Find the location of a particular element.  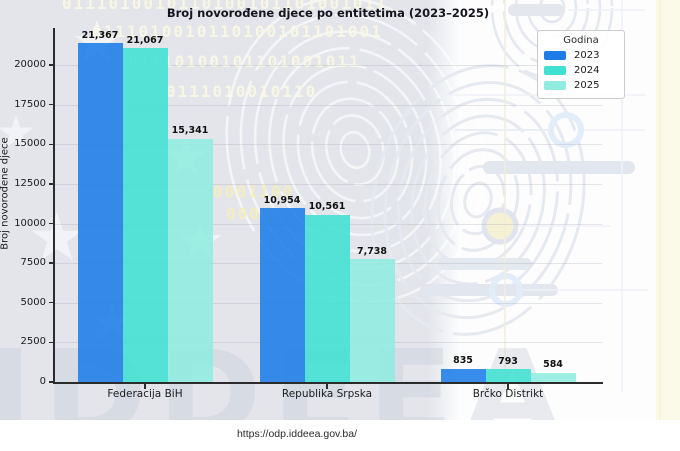

y-tick-label: 2500 is located at coordinates (33, 342).